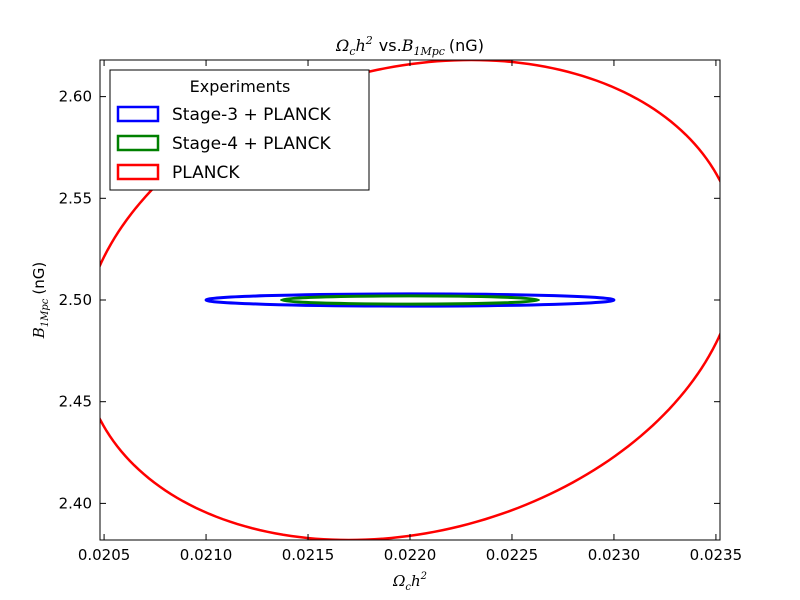  I want to click on x-tick-label-1: 0.0210, so click(206, 555).